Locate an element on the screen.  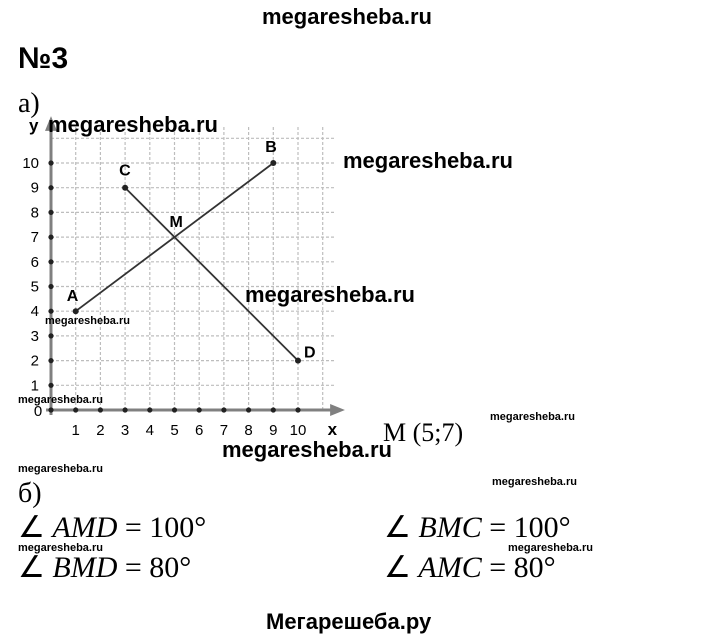
y-tick-label: 5 is located at coordinates (35, 287).